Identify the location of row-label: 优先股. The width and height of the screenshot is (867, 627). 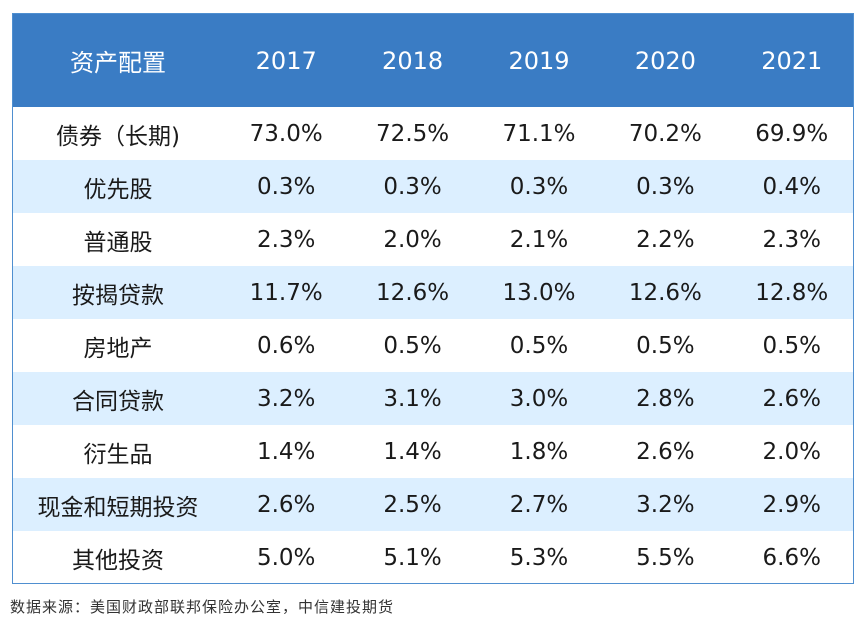
(118, 189).